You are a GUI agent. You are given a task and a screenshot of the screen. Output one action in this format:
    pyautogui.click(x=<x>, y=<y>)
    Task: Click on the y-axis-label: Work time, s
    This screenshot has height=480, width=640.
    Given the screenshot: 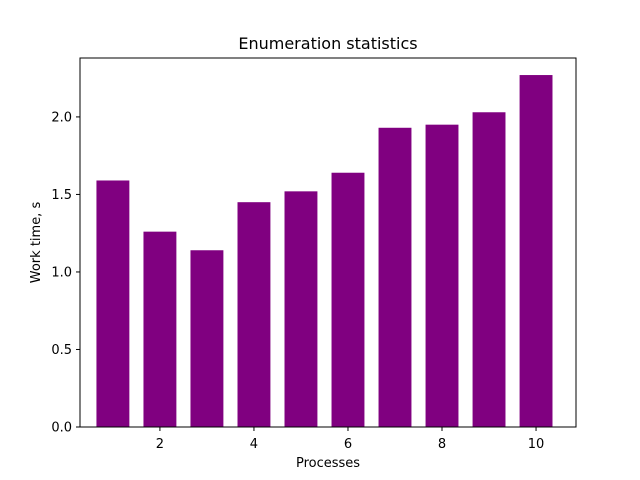 What is the action you would take?
    pyautogui.click(x=36, y=243)
    